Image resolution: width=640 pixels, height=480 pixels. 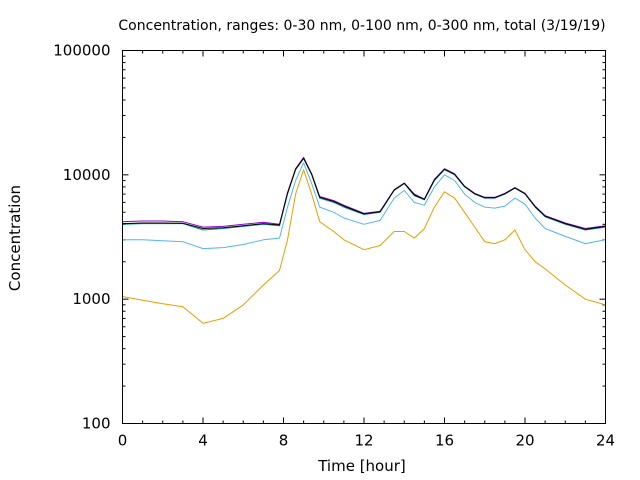 I want to click on x-tick-label: 4, so click(x=203, y=441).